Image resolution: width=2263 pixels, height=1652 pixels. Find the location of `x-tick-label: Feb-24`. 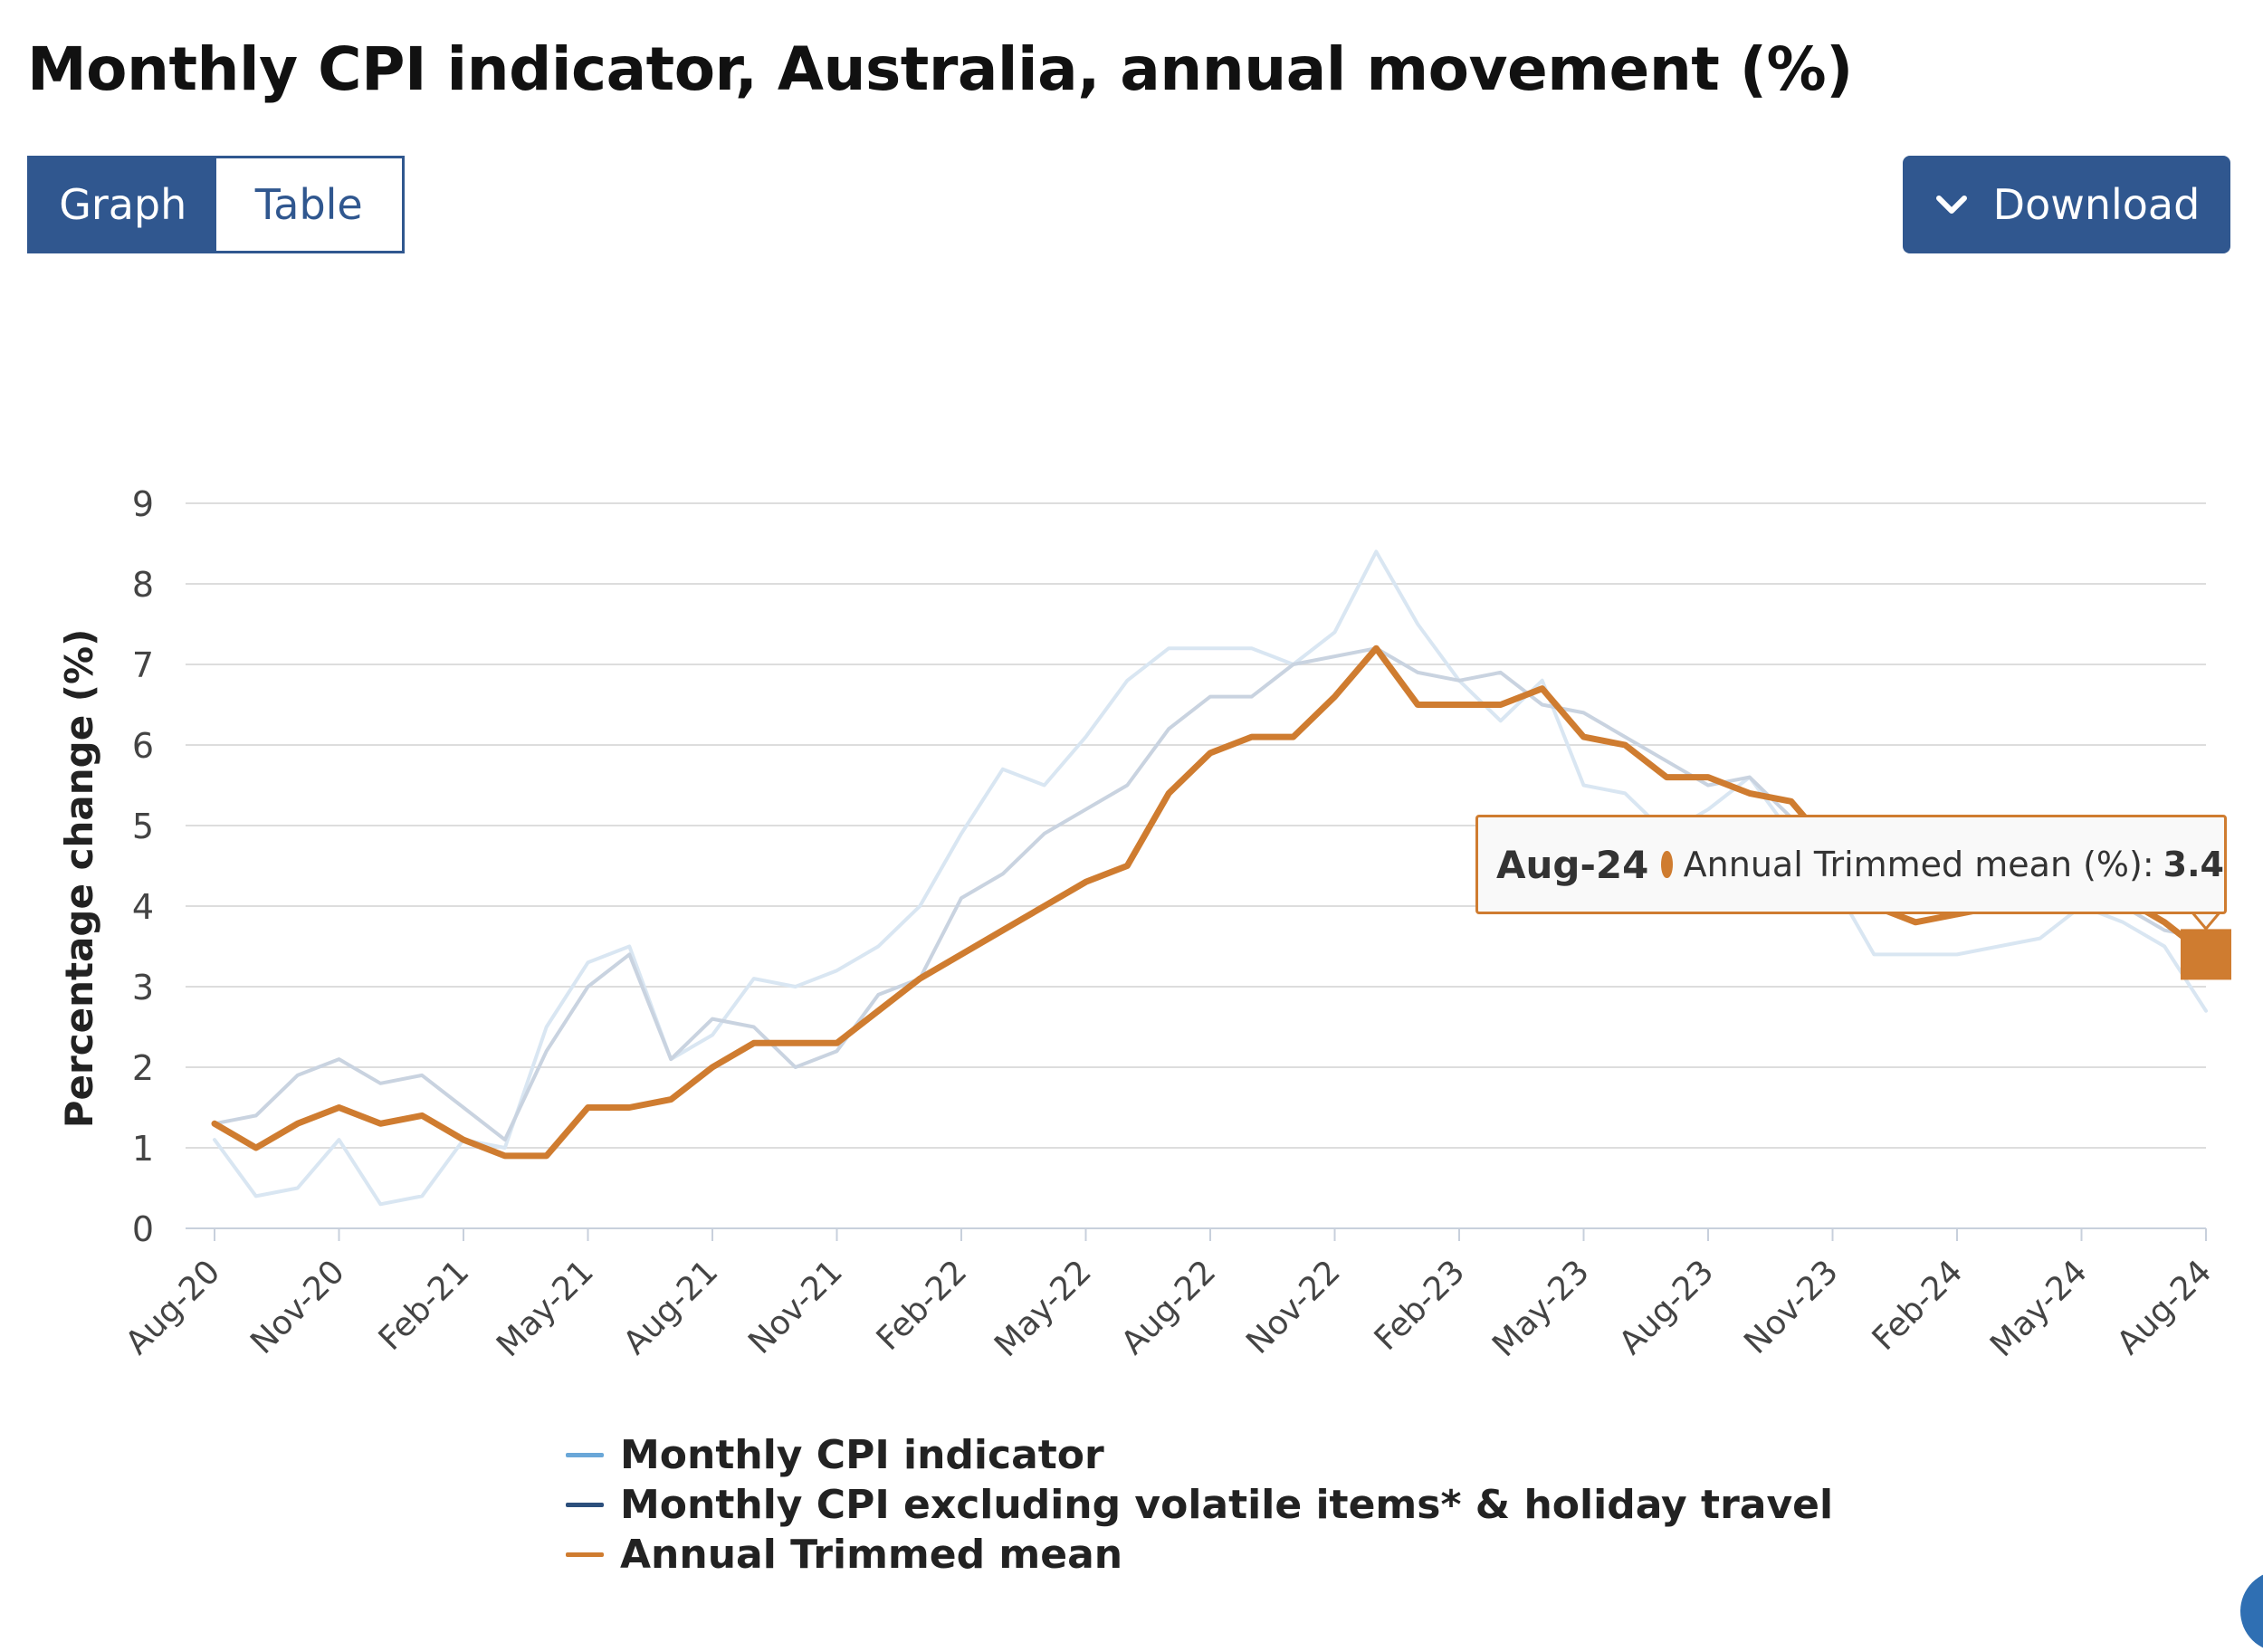

x-tick-label: Feb-24 is located at coordinates (1918, 1305).